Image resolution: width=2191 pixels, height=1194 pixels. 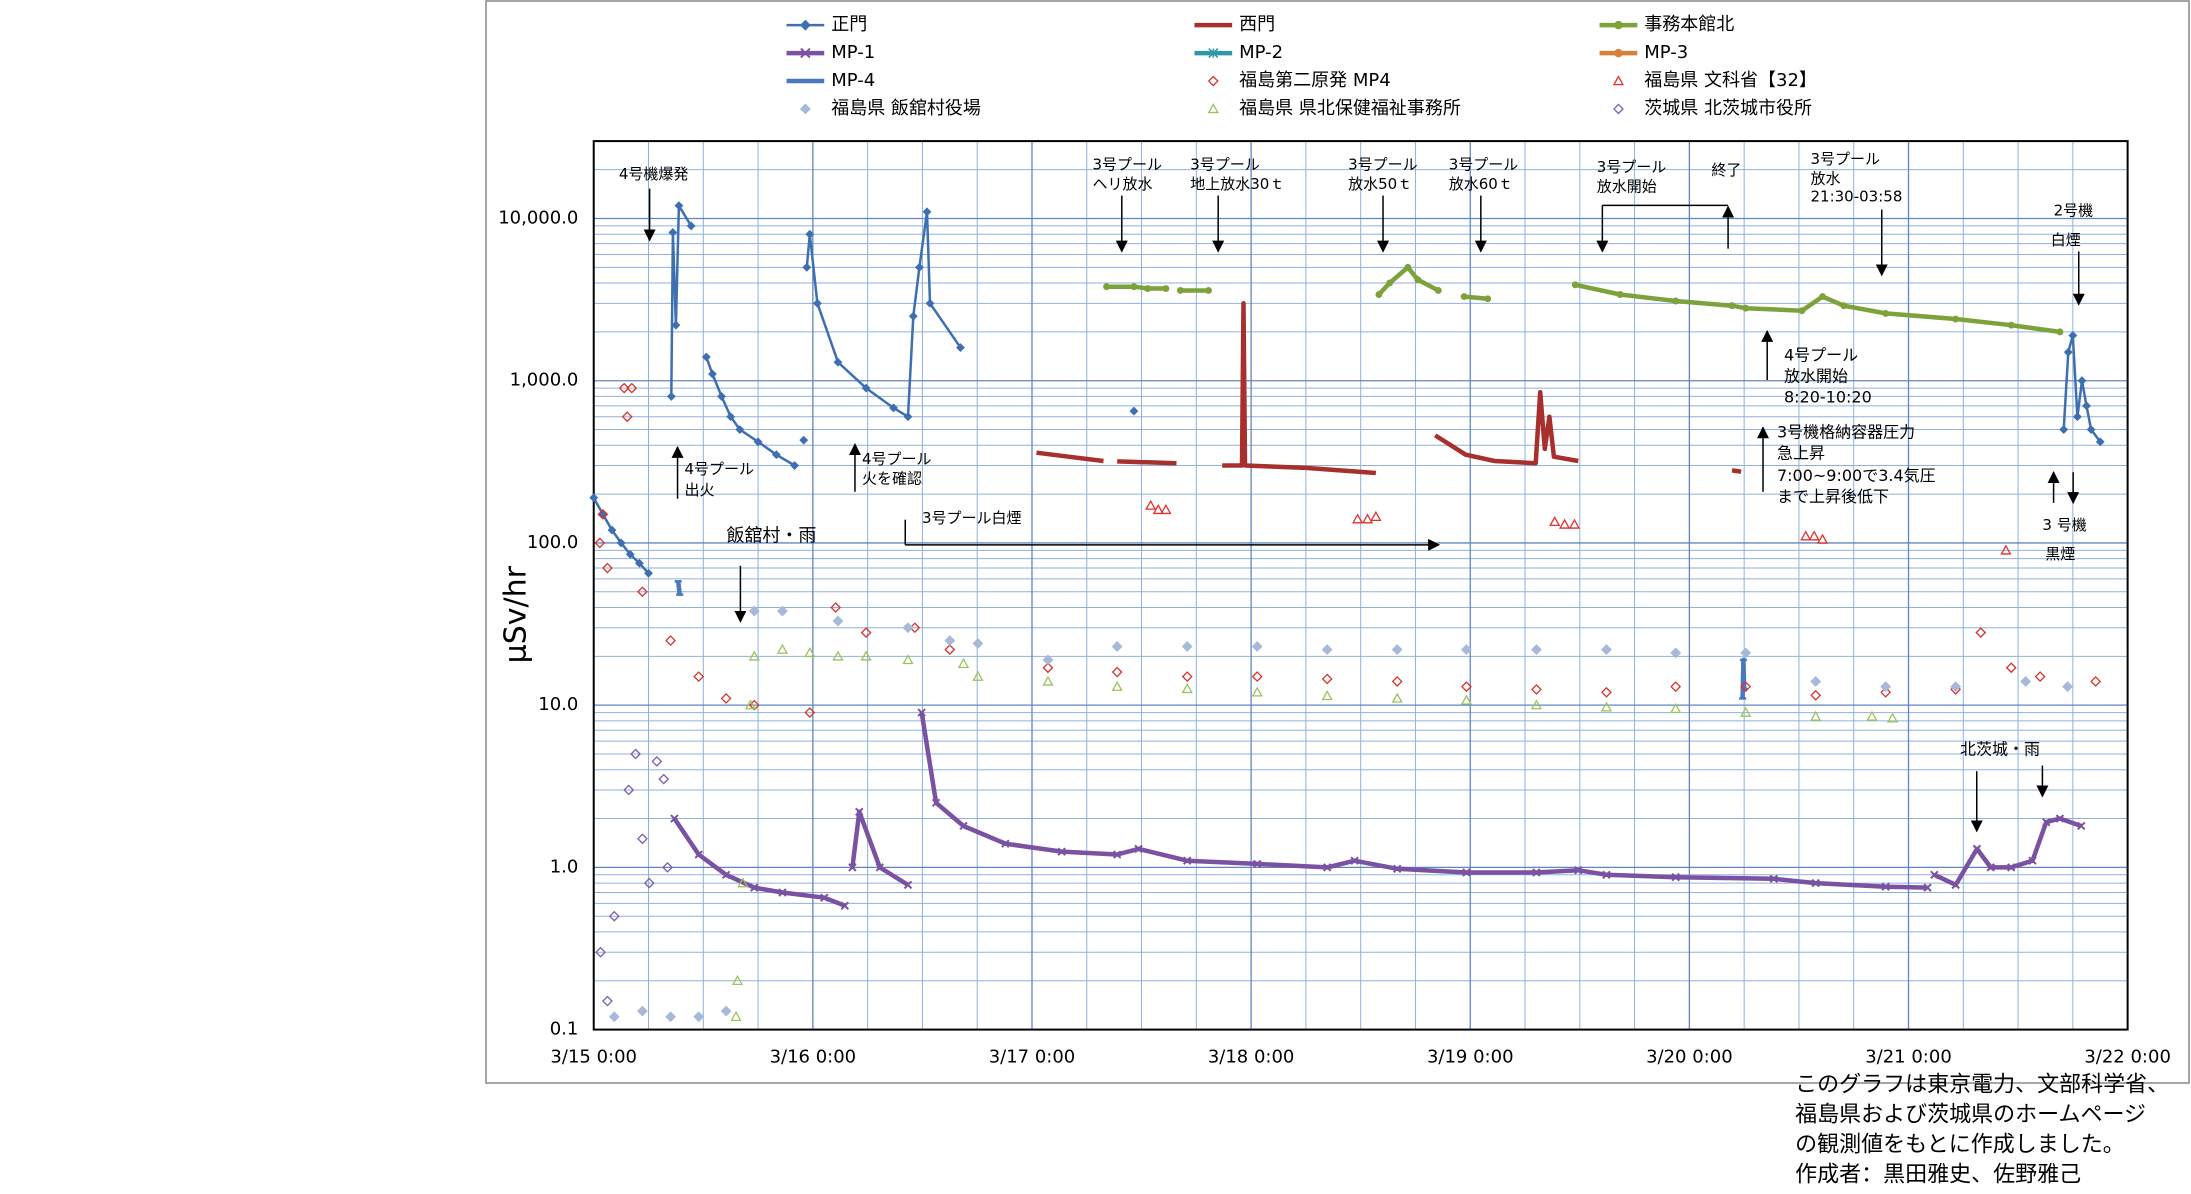 I want to click on annotation: 地上放水30ｔ, so click(x=1237, y=184).